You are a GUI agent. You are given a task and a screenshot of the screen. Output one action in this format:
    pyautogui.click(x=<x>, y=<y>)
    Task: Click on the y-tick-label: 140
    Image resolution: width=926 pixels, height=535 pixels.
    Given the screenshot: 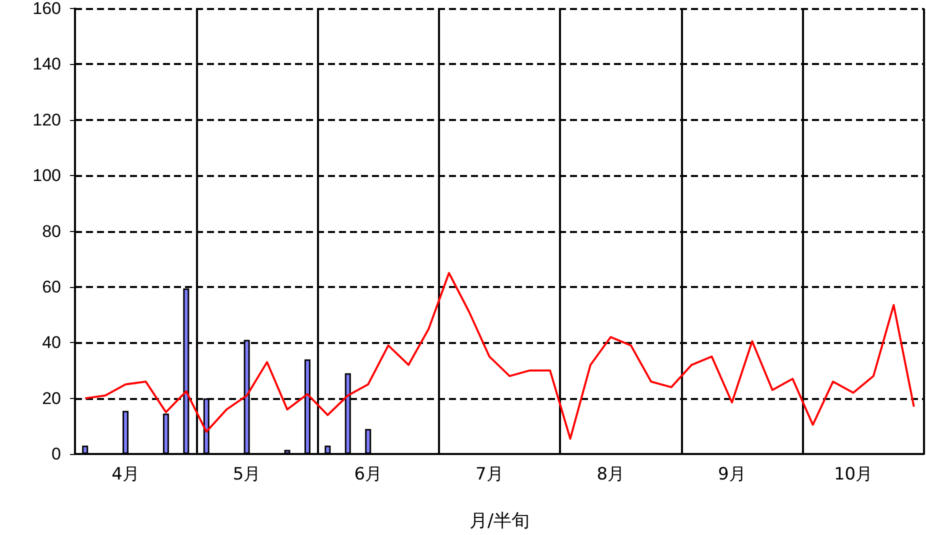 What is the action you would take?
    pyautogui.click(x=46, y=64)
    